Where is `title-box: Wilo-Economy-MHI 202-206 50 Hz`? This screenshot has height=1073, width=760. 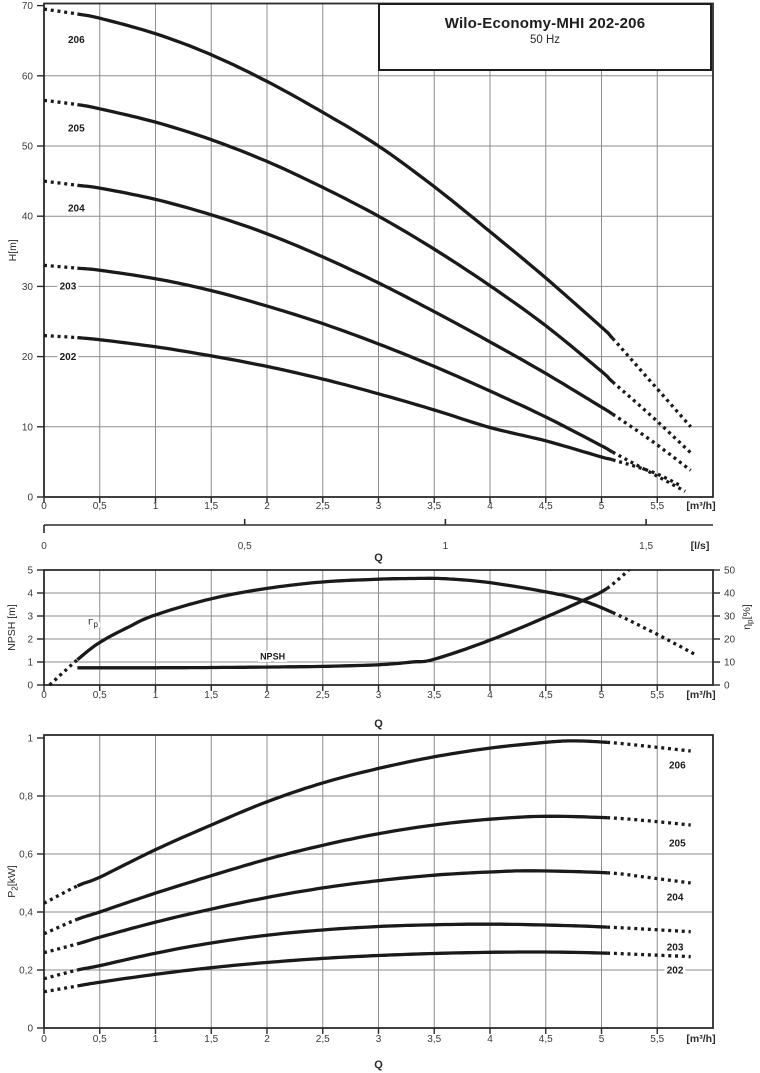 title-box: Wilo-Economy-MHI 202-206 50 Hz is located at coordinates (545, 37).